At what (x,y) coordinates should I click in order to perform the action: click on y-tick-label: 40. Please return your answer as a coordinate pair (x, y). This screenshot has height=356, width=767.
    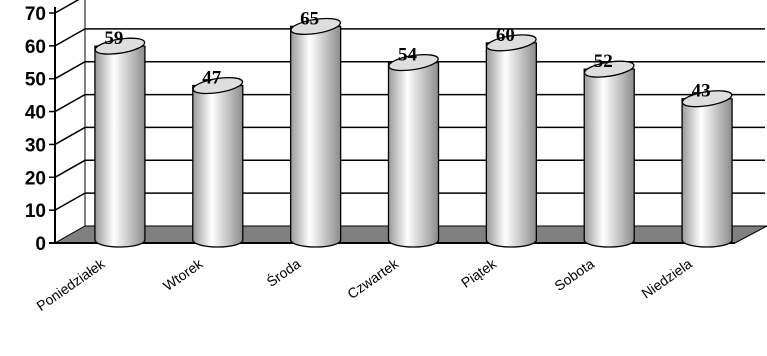
    Looking at the image, I should click on (35, 113).